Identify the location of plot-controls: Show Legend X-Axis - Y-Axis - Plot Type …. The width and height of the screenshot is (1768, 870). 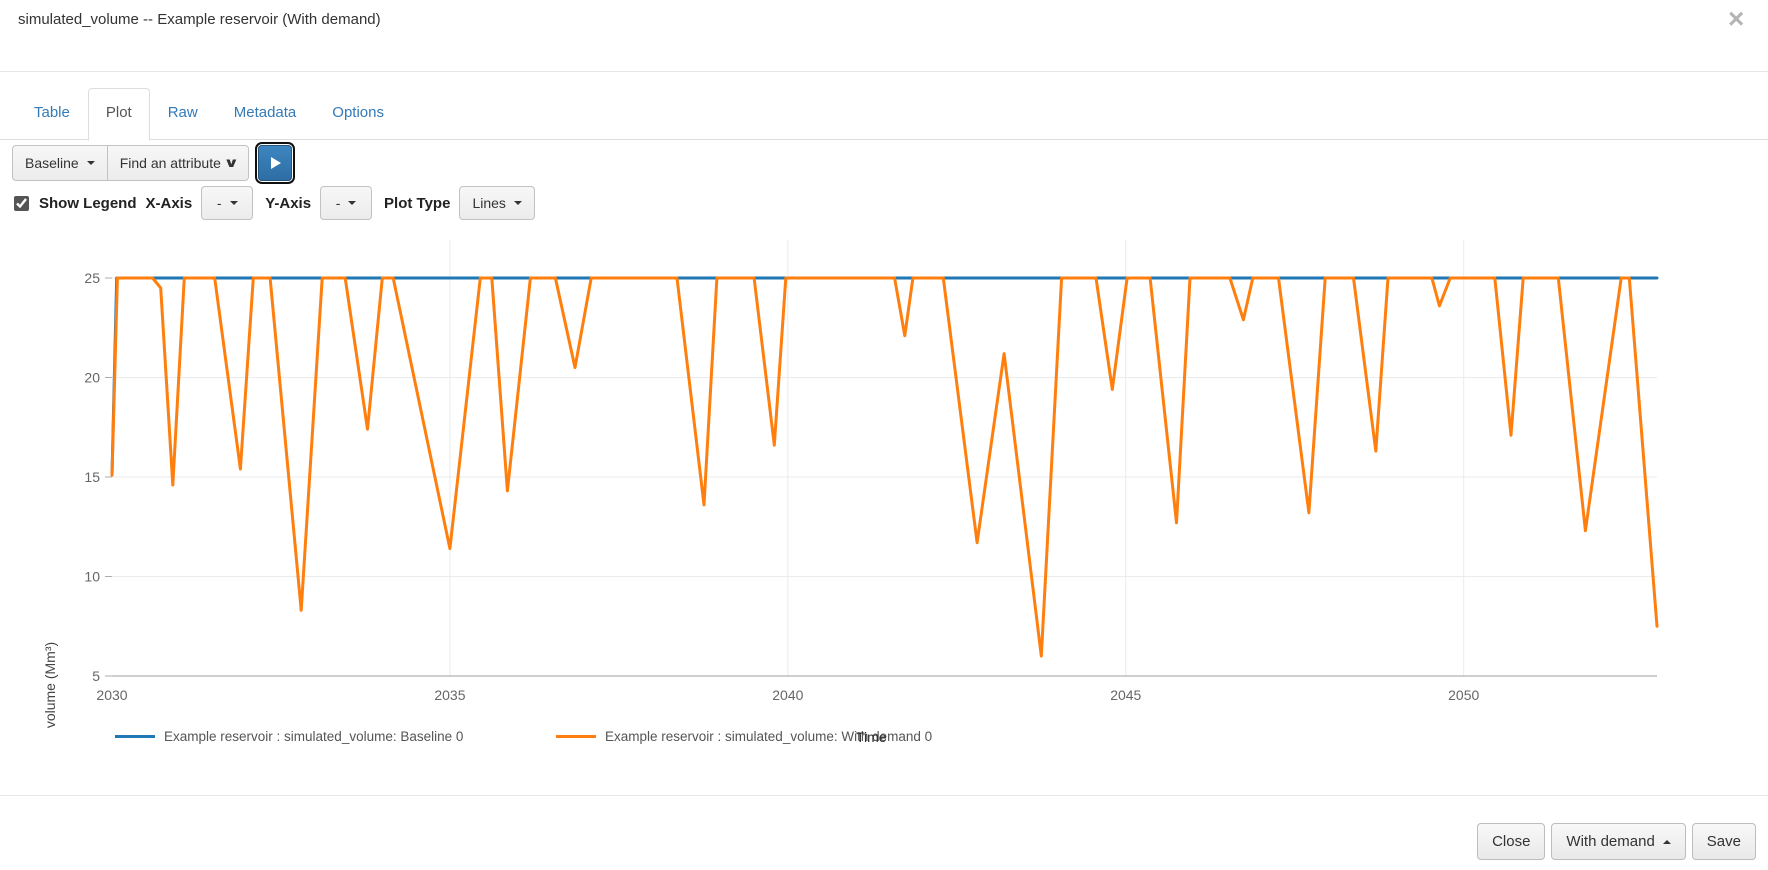
(279, 203).